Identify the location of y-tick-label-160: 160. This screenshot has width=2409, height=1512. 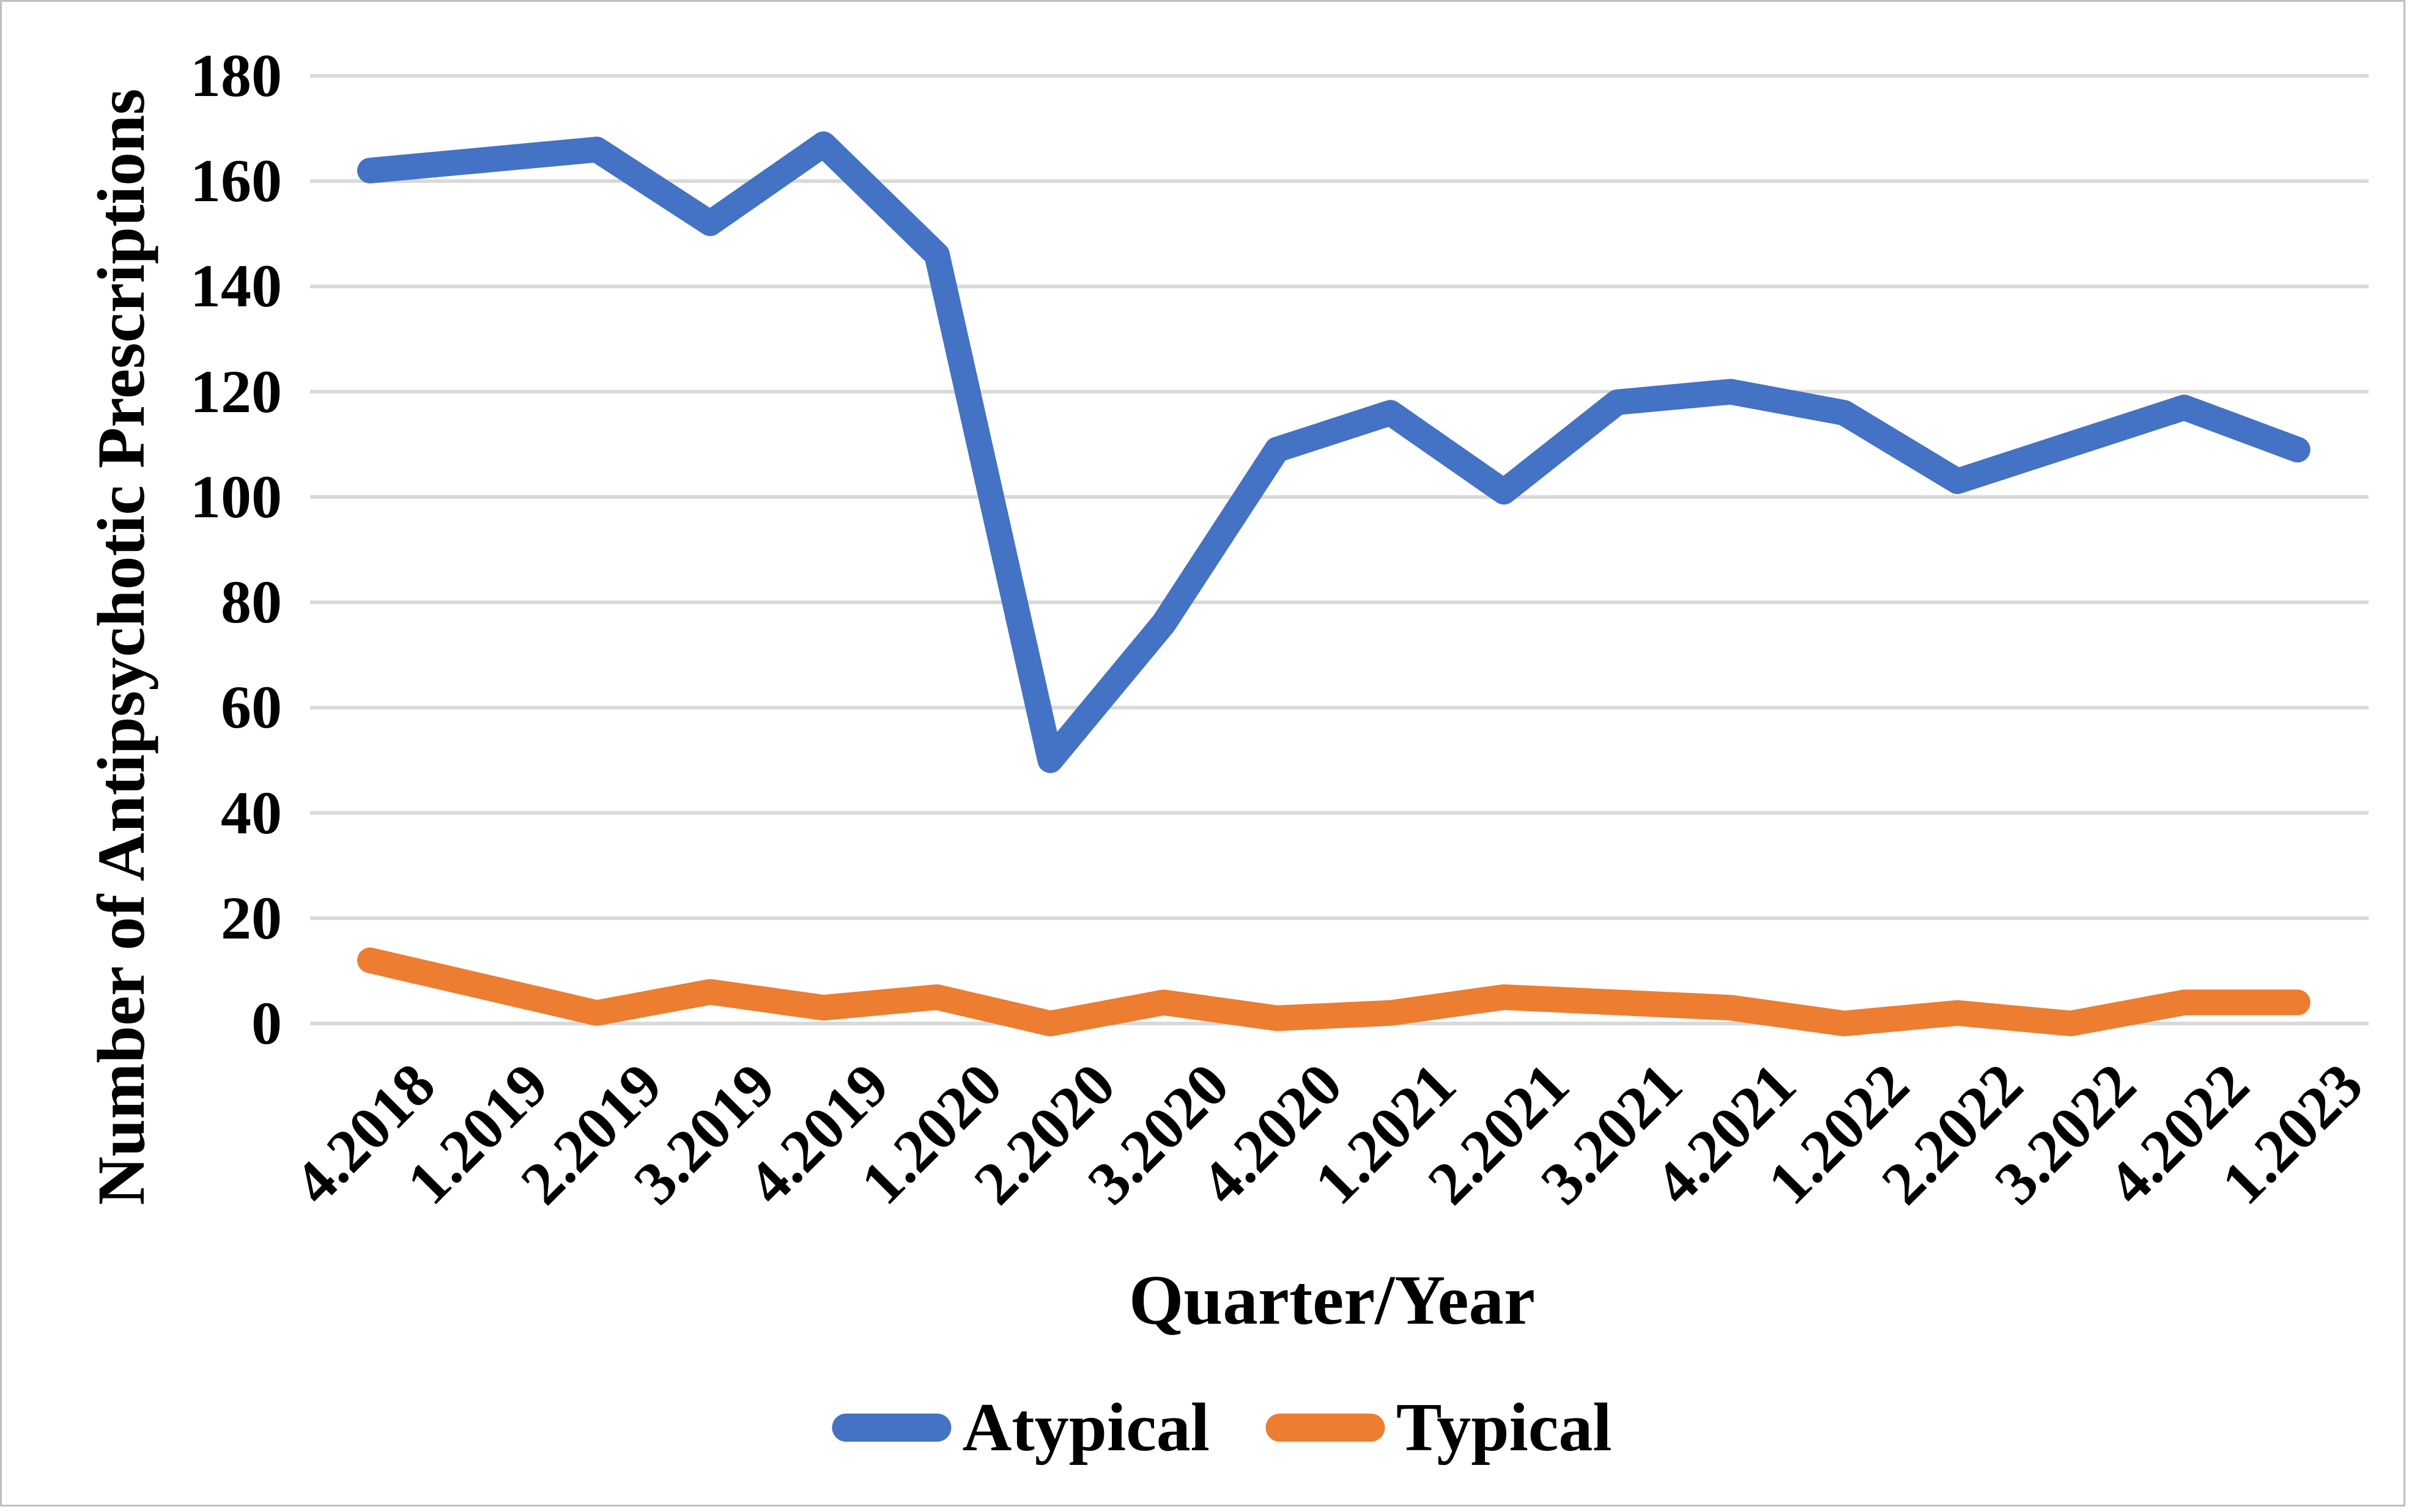
(236, 181).